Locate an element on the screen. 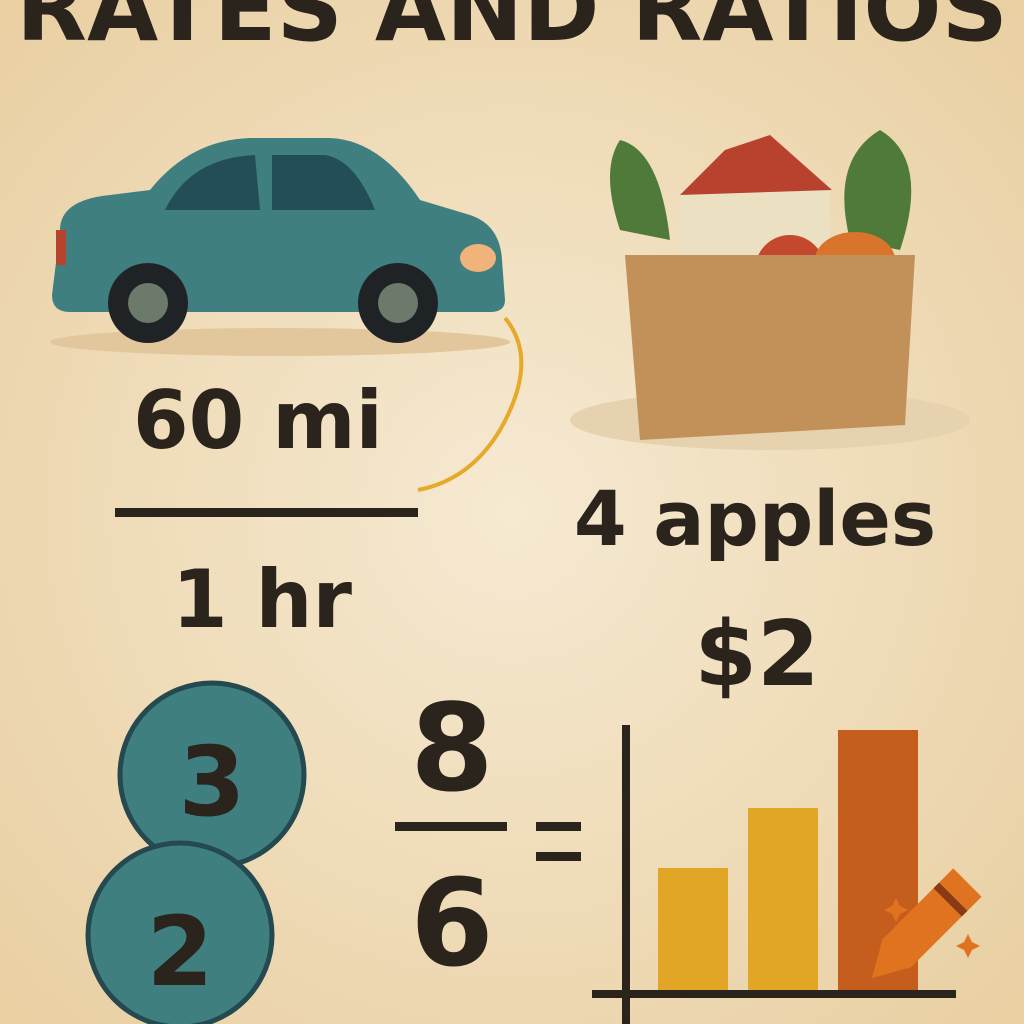  grocery-bag is located at coordinates (770, 290).